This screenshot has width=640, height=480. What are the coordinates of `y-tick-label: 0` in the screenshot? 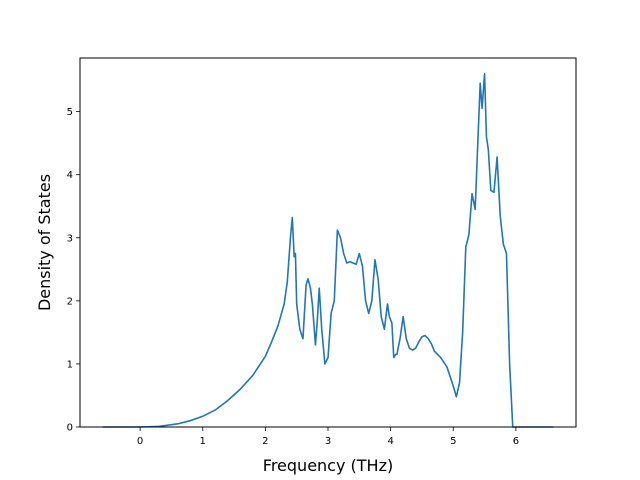 It's located at (70, 428).